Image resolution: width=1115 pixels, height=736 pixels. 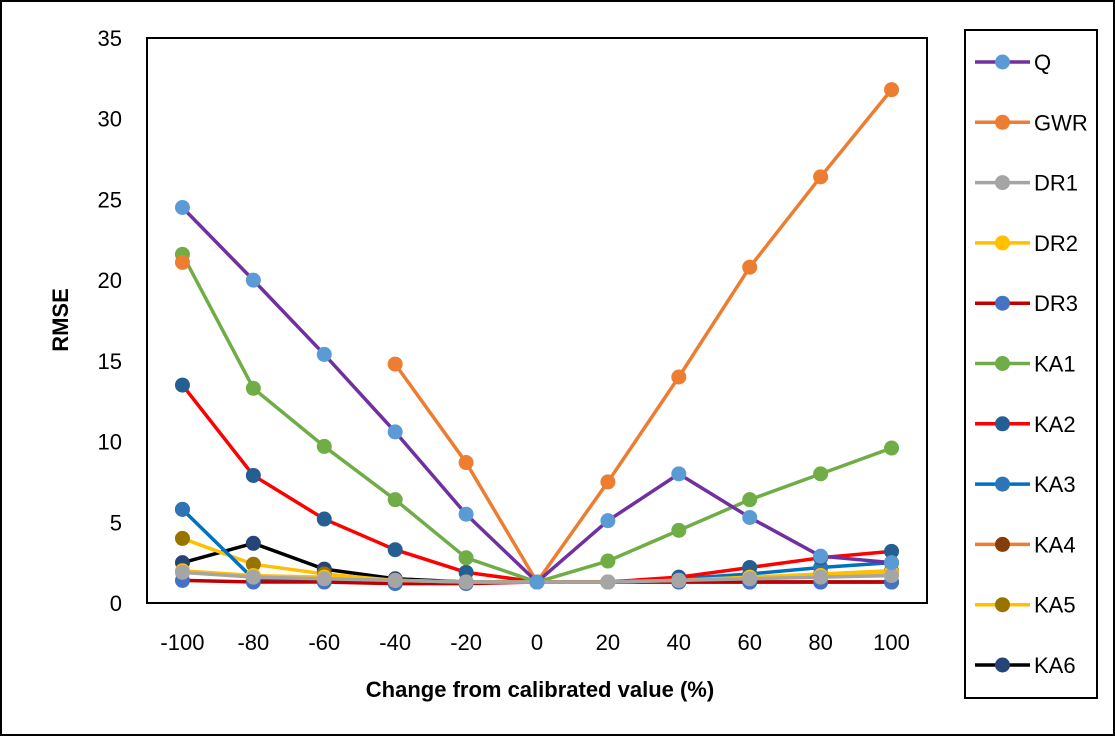 I want to click on x-axis-ticks: -100 -80 -60 -40 -20 0 20 40 60 80 100, so click(x=534, y=642).